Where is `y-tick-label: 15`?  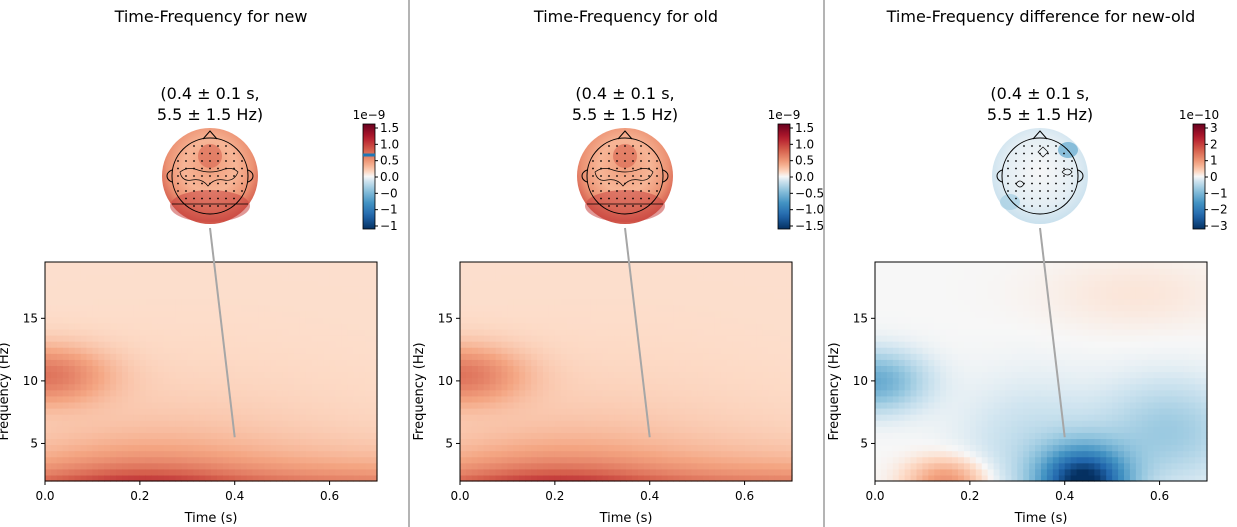 y-tick-label: 15 is located at coordinates (445, 318).